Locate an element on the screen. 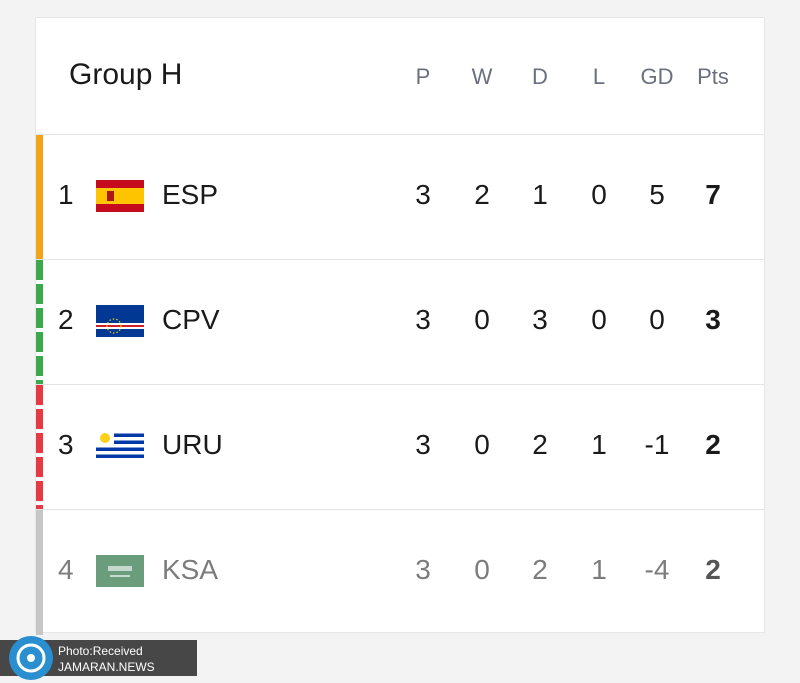 The width and height of the screenshot is (800, 683). column-header: D is located at coordinates (540, 76).